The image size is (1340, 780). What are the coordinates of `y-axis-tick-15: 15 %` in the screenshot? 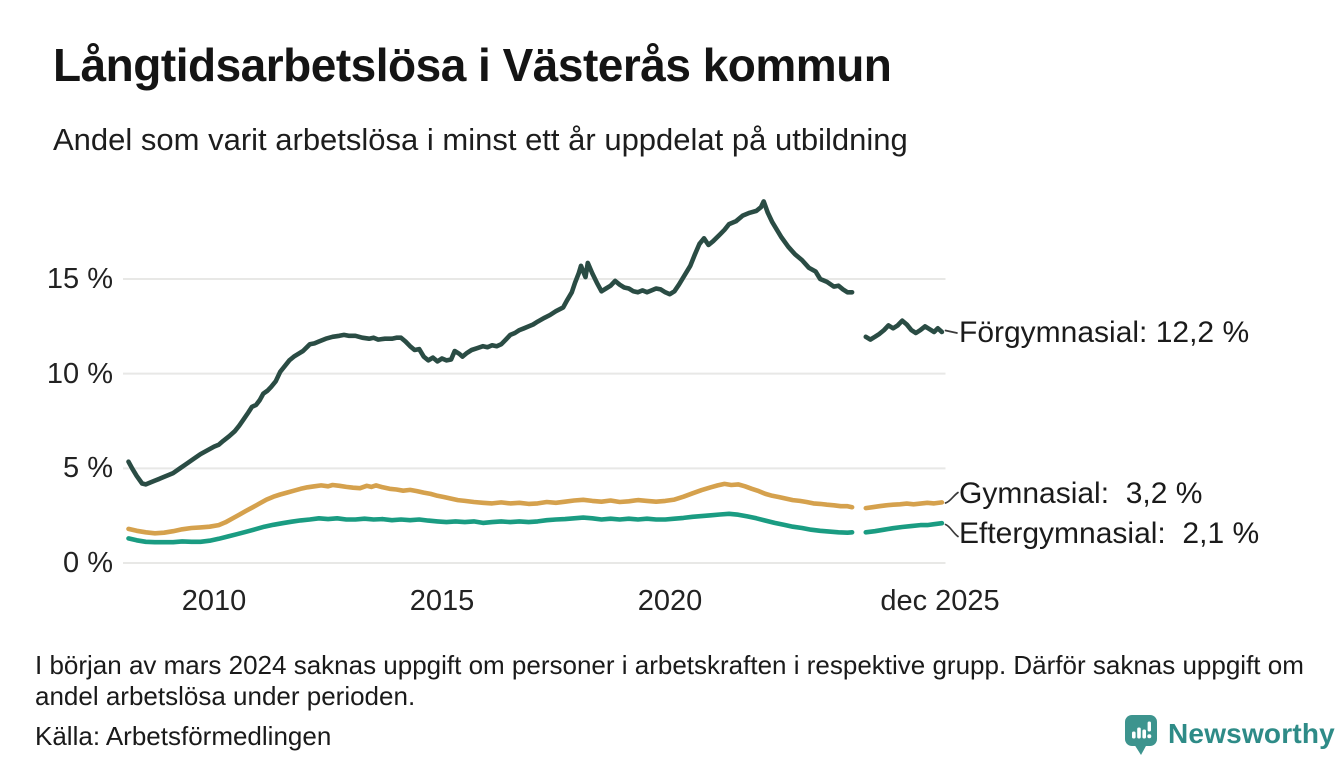 It's located at (79, 279).